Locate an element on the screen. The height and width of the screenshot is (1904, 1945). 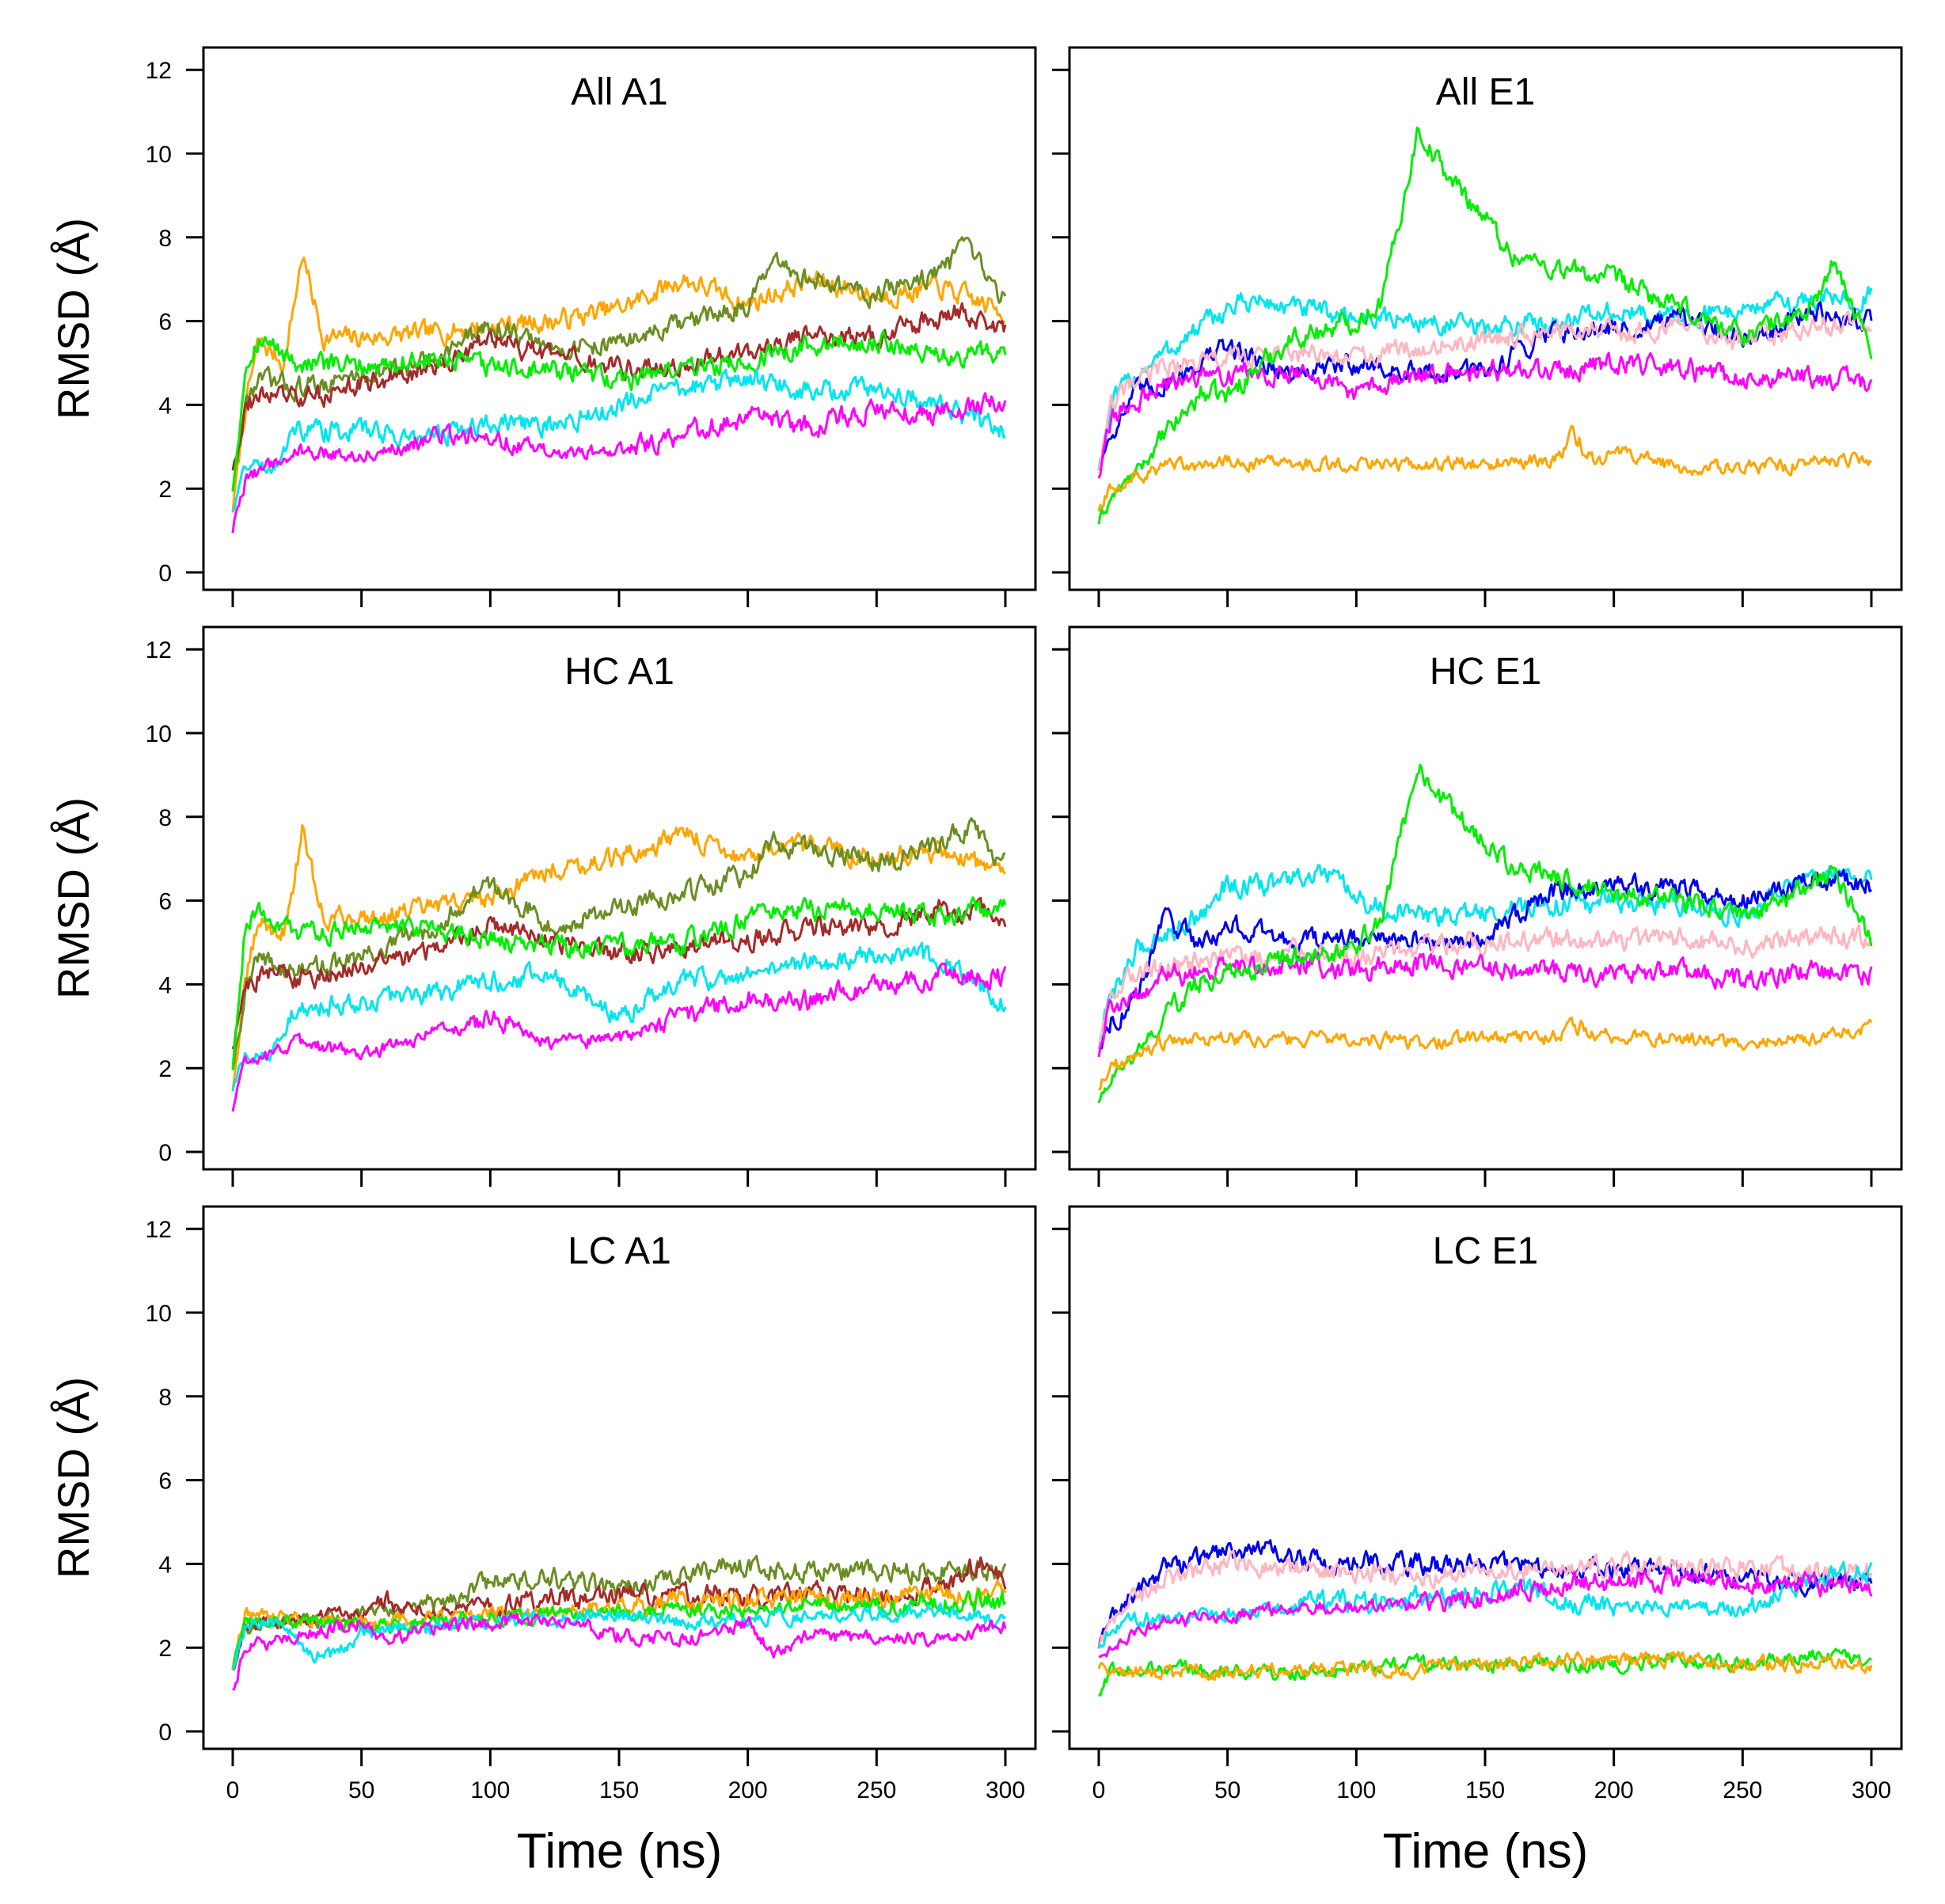
panel-title: HC A1 is located at coordinates (619, 672).